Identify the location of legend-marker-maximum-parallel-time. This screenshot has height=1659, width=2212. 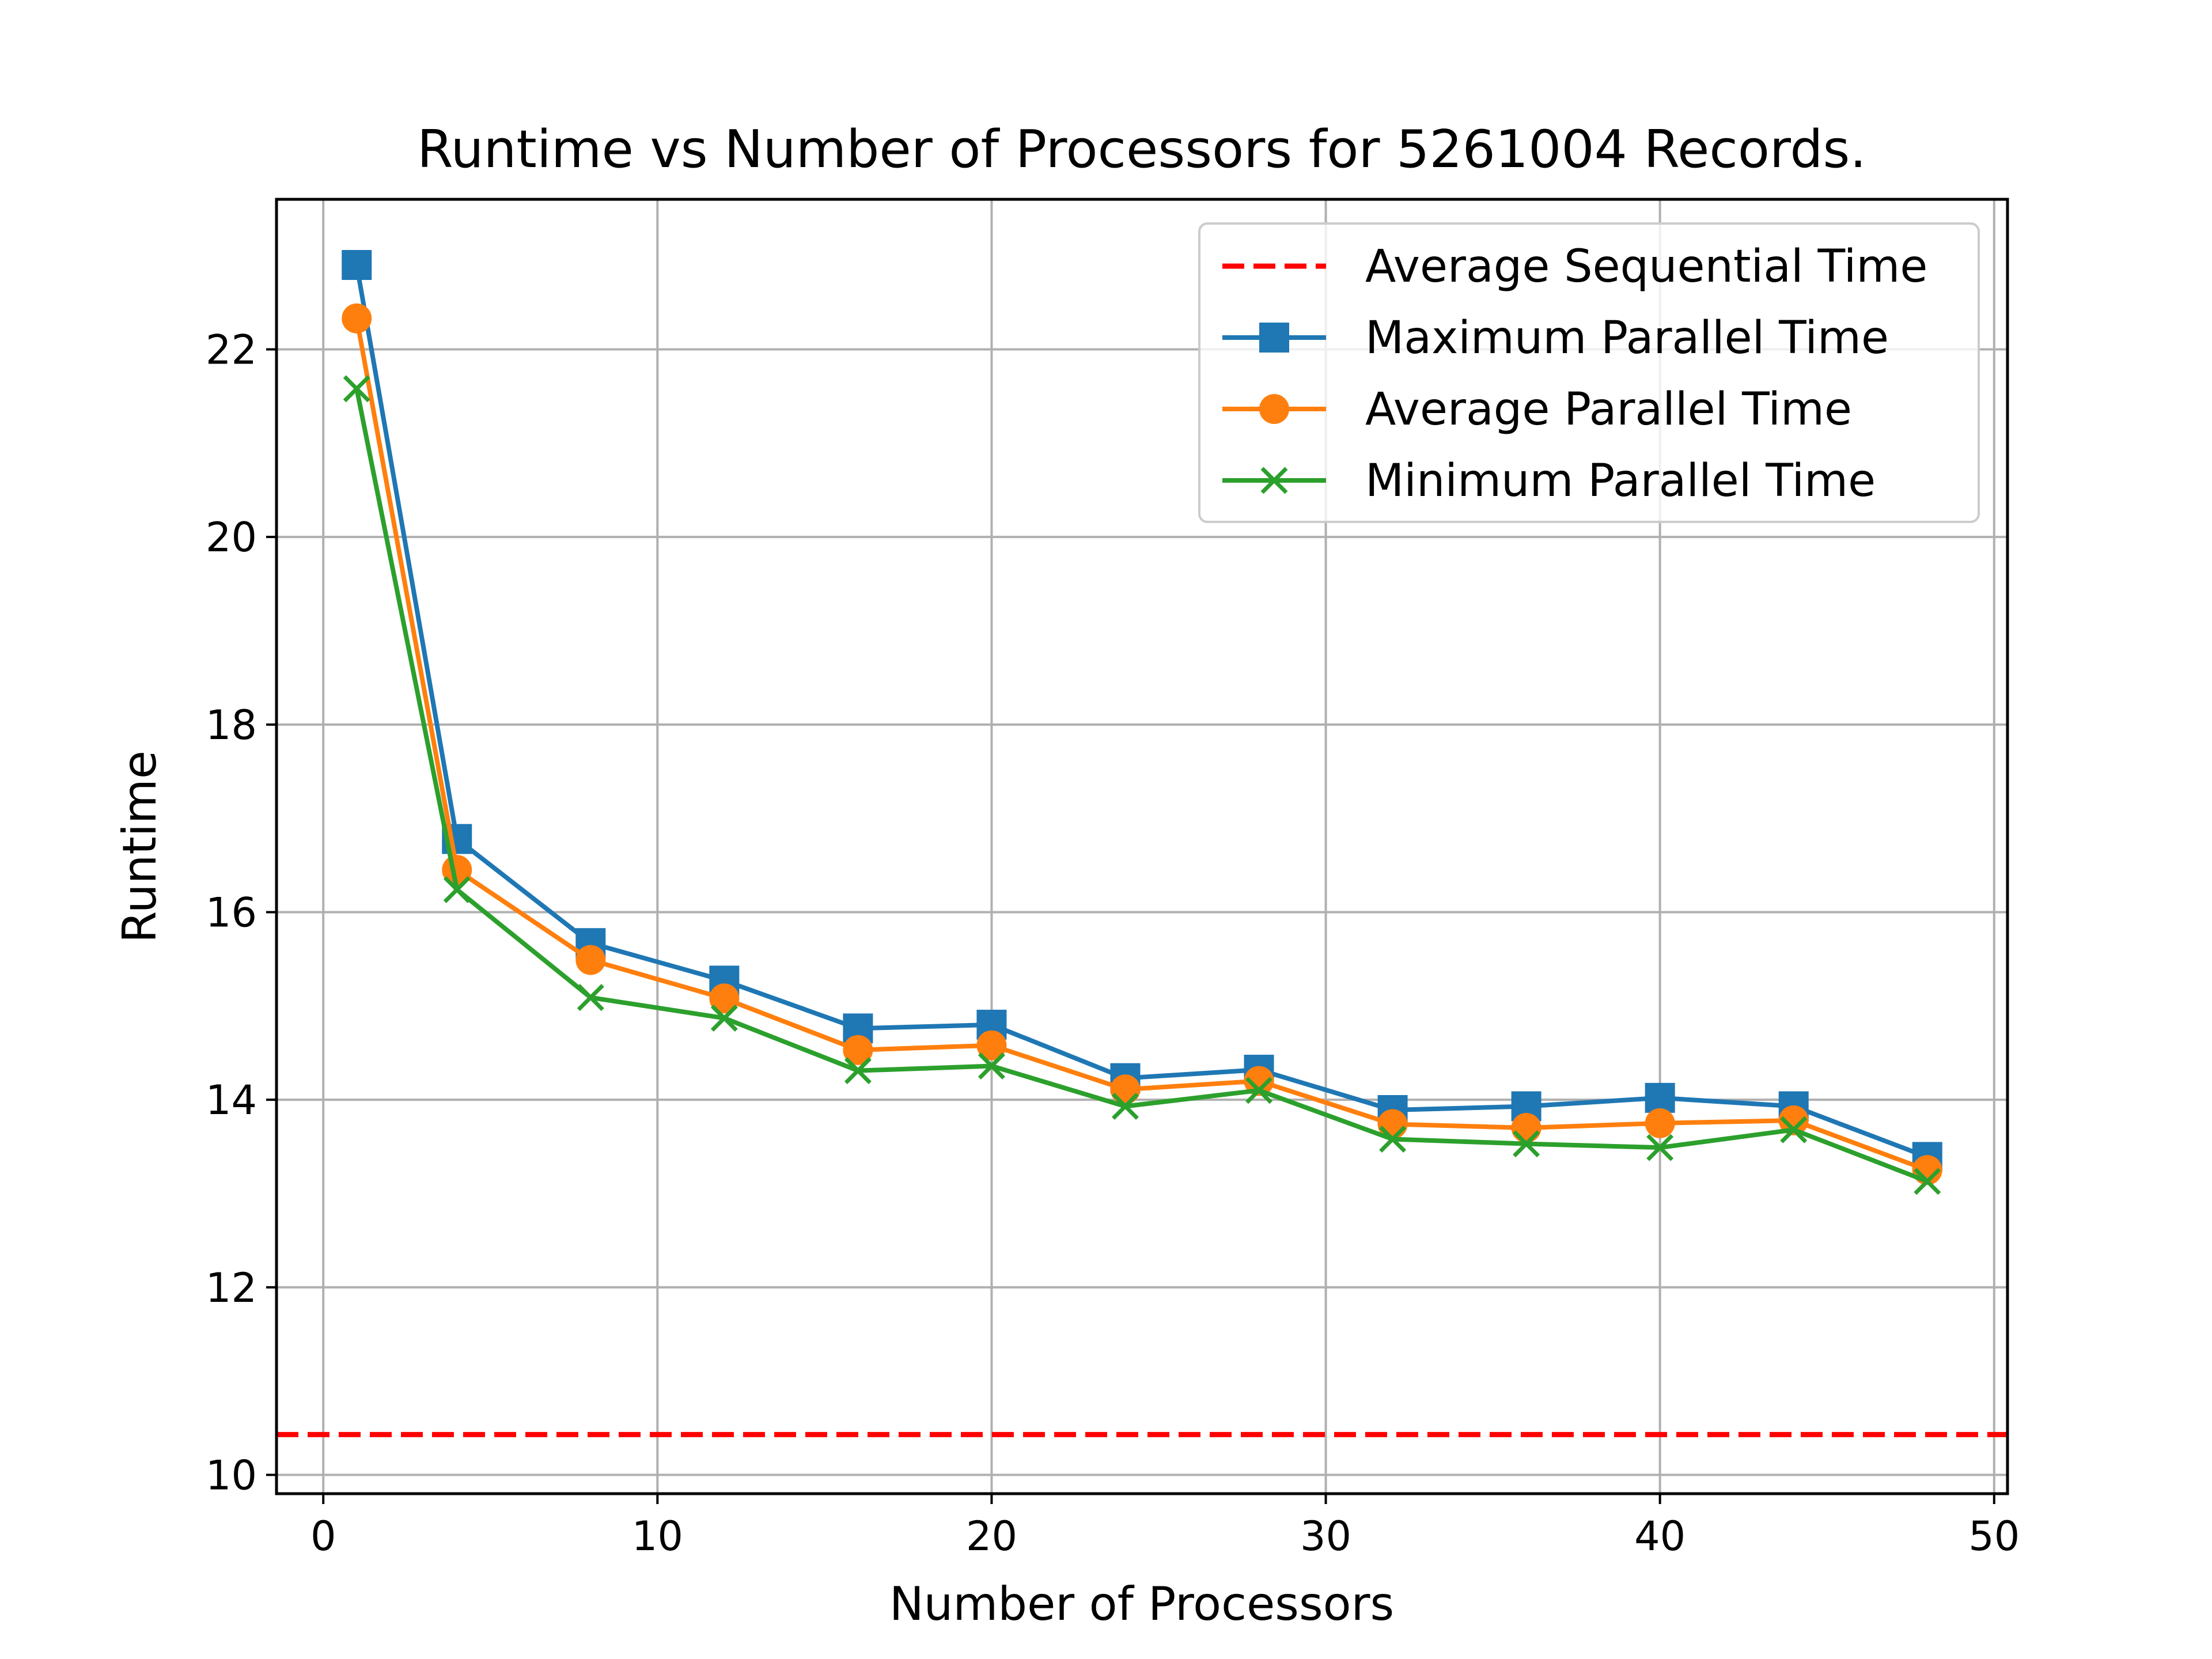
(1274, 338).